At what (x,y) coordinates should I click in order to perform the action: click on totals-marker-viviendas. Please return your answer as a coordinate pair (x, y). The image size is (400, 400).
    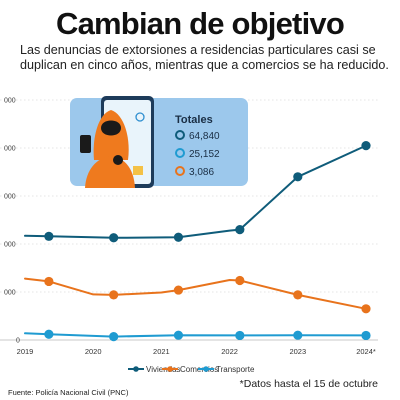
    Looking at the image, I should click on (180, 135).